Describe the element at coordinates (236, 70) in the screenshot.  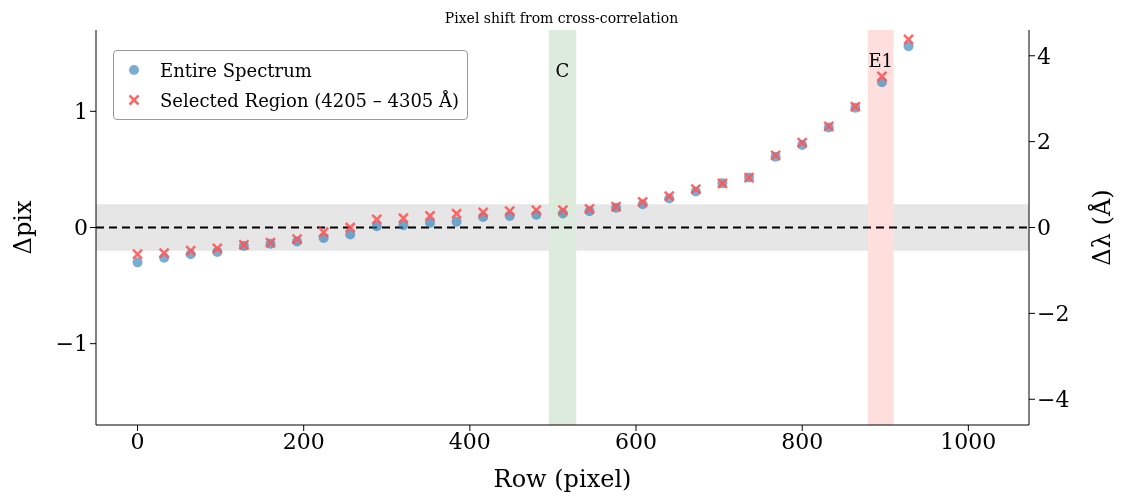
I see `legend-label: Entire Spectrum` at that location.